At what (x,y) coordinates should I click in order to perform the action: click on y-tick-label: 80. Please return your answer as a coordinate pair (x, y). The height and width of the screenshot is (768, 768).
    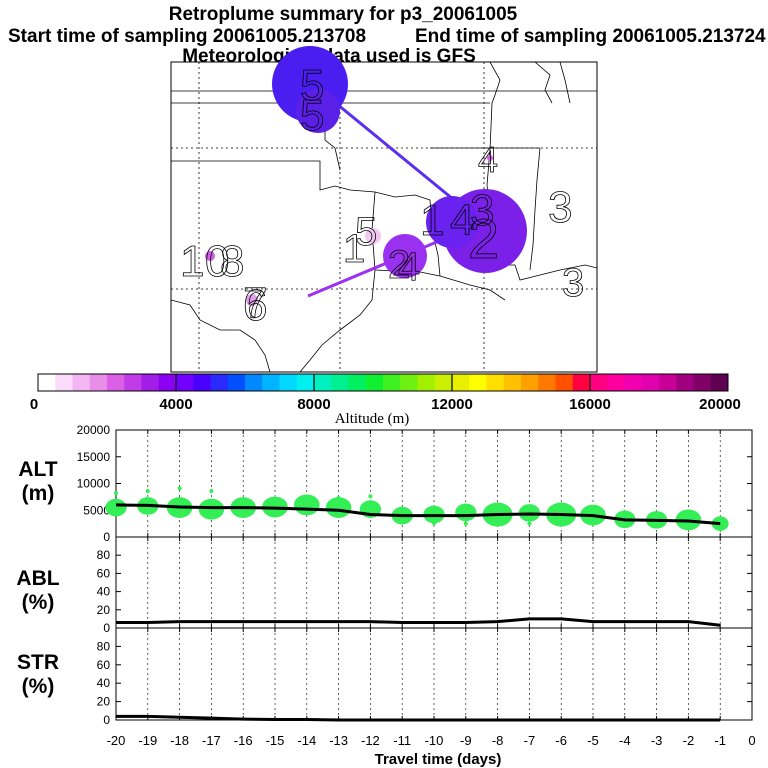
    Looking at the image, I should click on (104, 646).